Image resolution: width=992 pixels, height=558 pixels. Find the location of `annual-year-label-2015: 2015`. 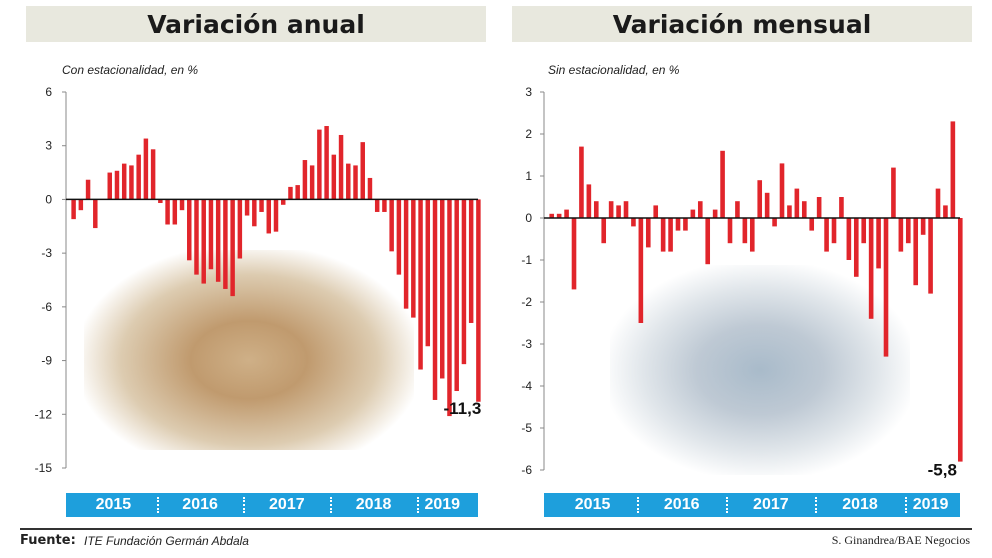

annual-year-label-2015: 2015 is located at coordinates (113, 504).